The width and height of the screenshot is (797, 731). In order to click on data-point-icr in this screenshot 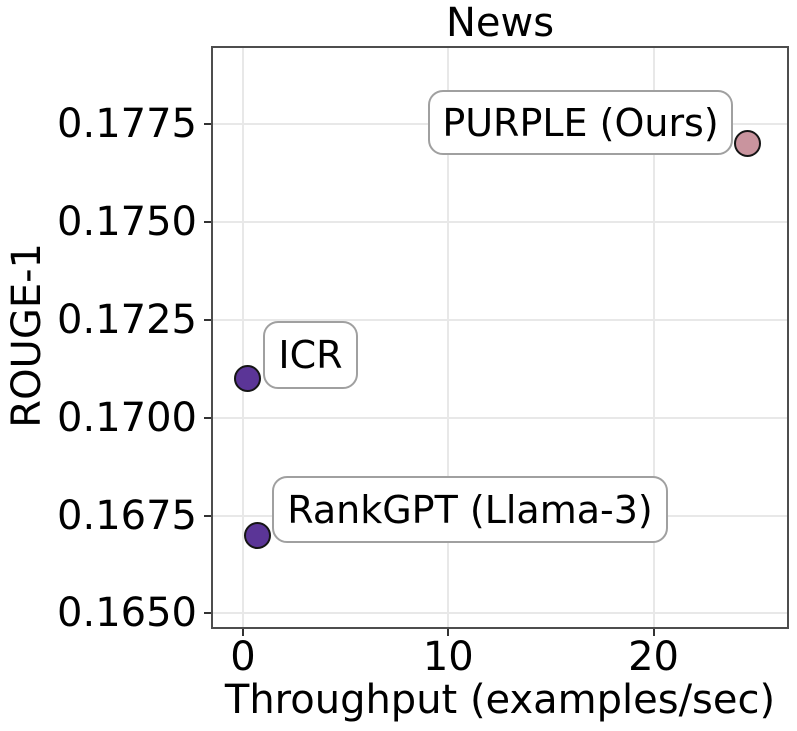, I will do `click(247, 379)`.